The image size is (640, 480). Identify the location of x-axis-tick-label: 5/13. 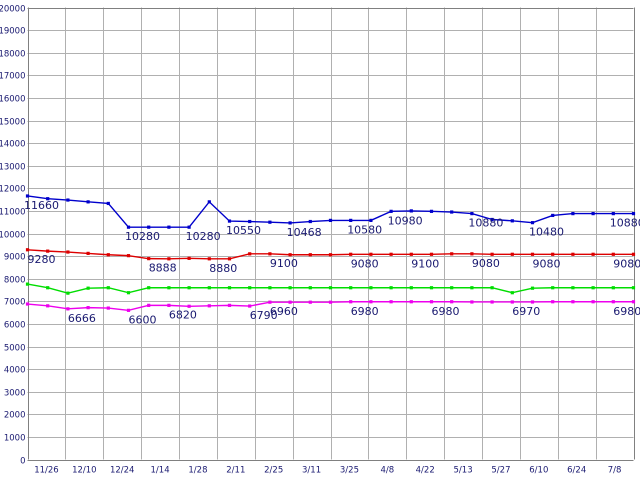
(463, 471).